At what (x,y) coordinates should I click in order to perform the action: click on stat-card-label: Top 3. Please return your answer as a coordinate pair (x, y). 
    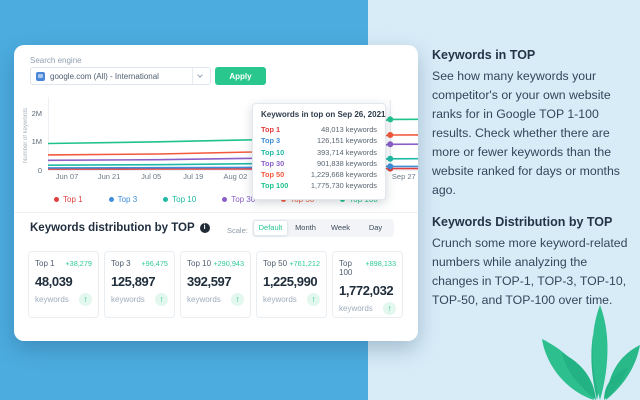
    Looking at the image, I should click on (121, 263).